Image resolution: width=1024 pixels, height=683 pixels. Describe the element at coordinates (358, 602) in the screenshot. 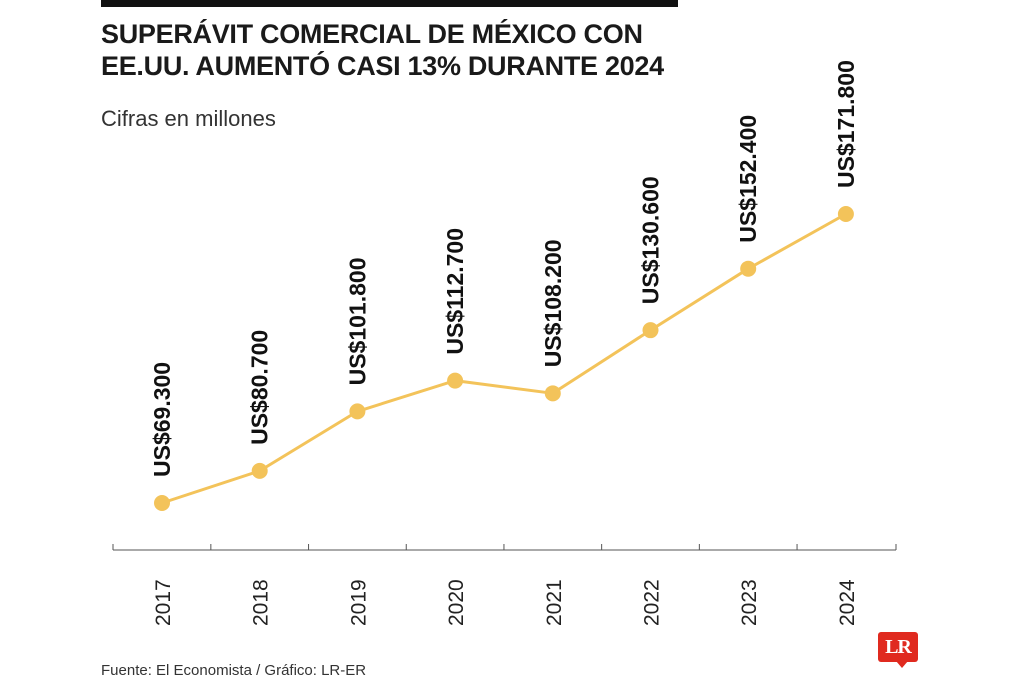

I see `x-tick-label: 2019` at that location.